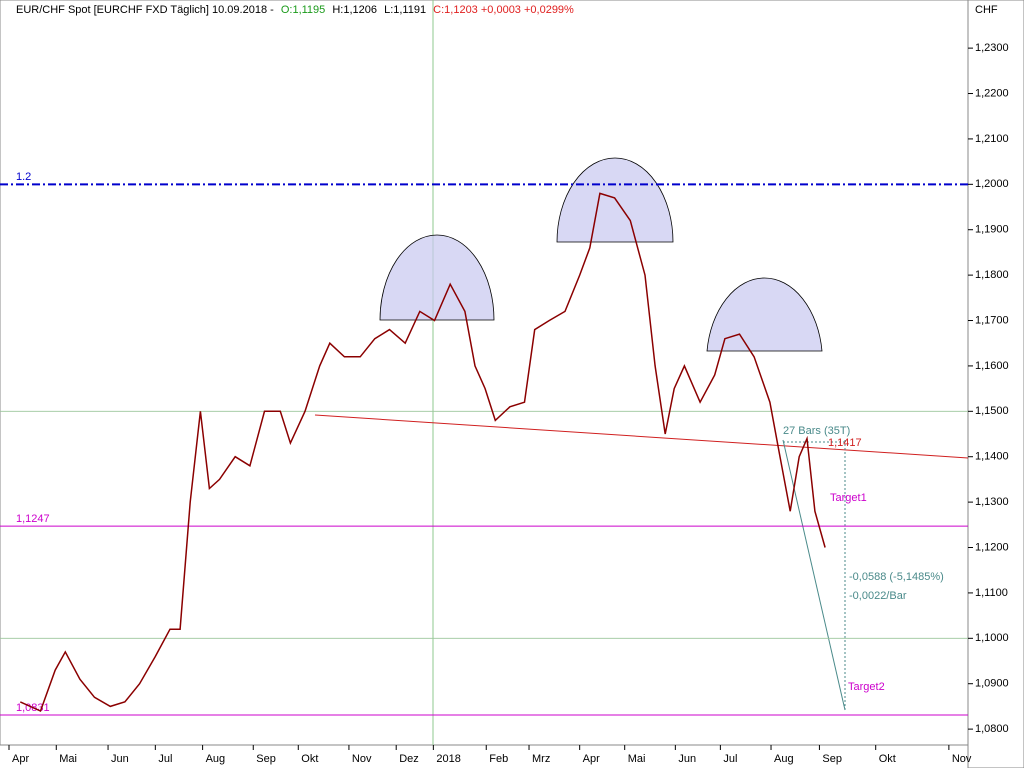  What do you see at coordinates (992, 139) in the screenshot?
I see `y-tick-label: 1,2100` at bounding box center [992, 139].